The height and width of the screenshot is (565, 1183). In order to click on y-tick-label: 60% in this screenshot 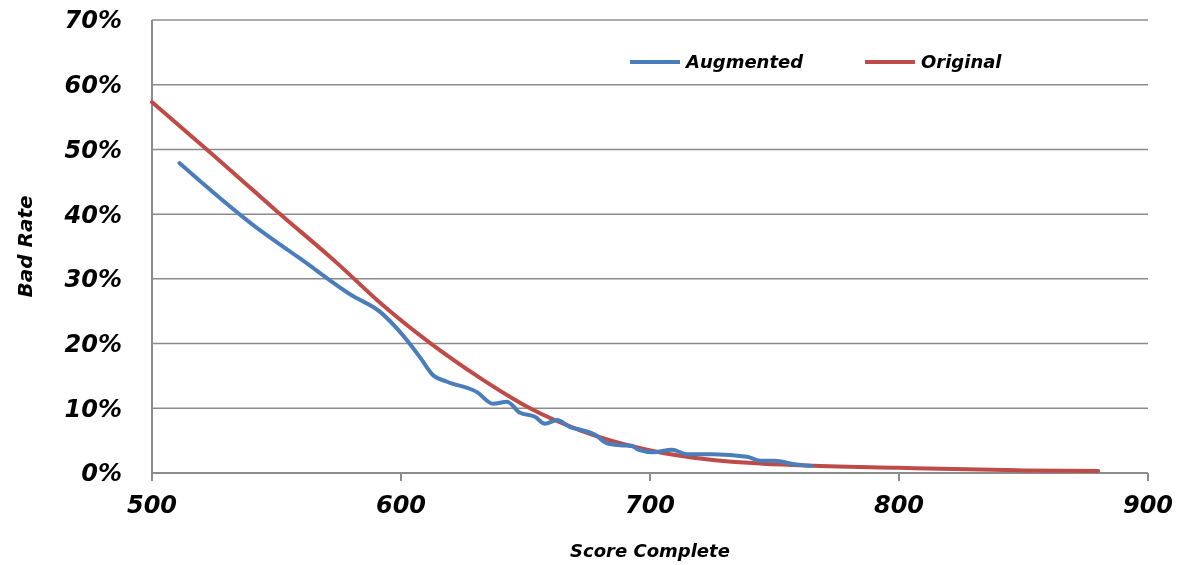, I will do `click(93, 85)`.